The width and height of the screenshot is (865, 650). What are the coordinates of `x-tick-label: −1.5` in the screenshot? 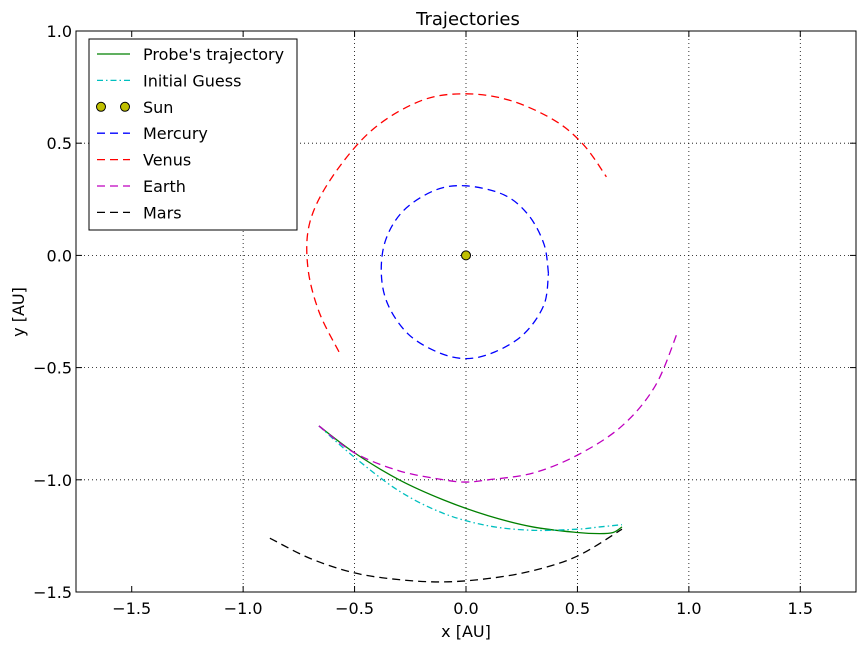 It's located at (131, 608).